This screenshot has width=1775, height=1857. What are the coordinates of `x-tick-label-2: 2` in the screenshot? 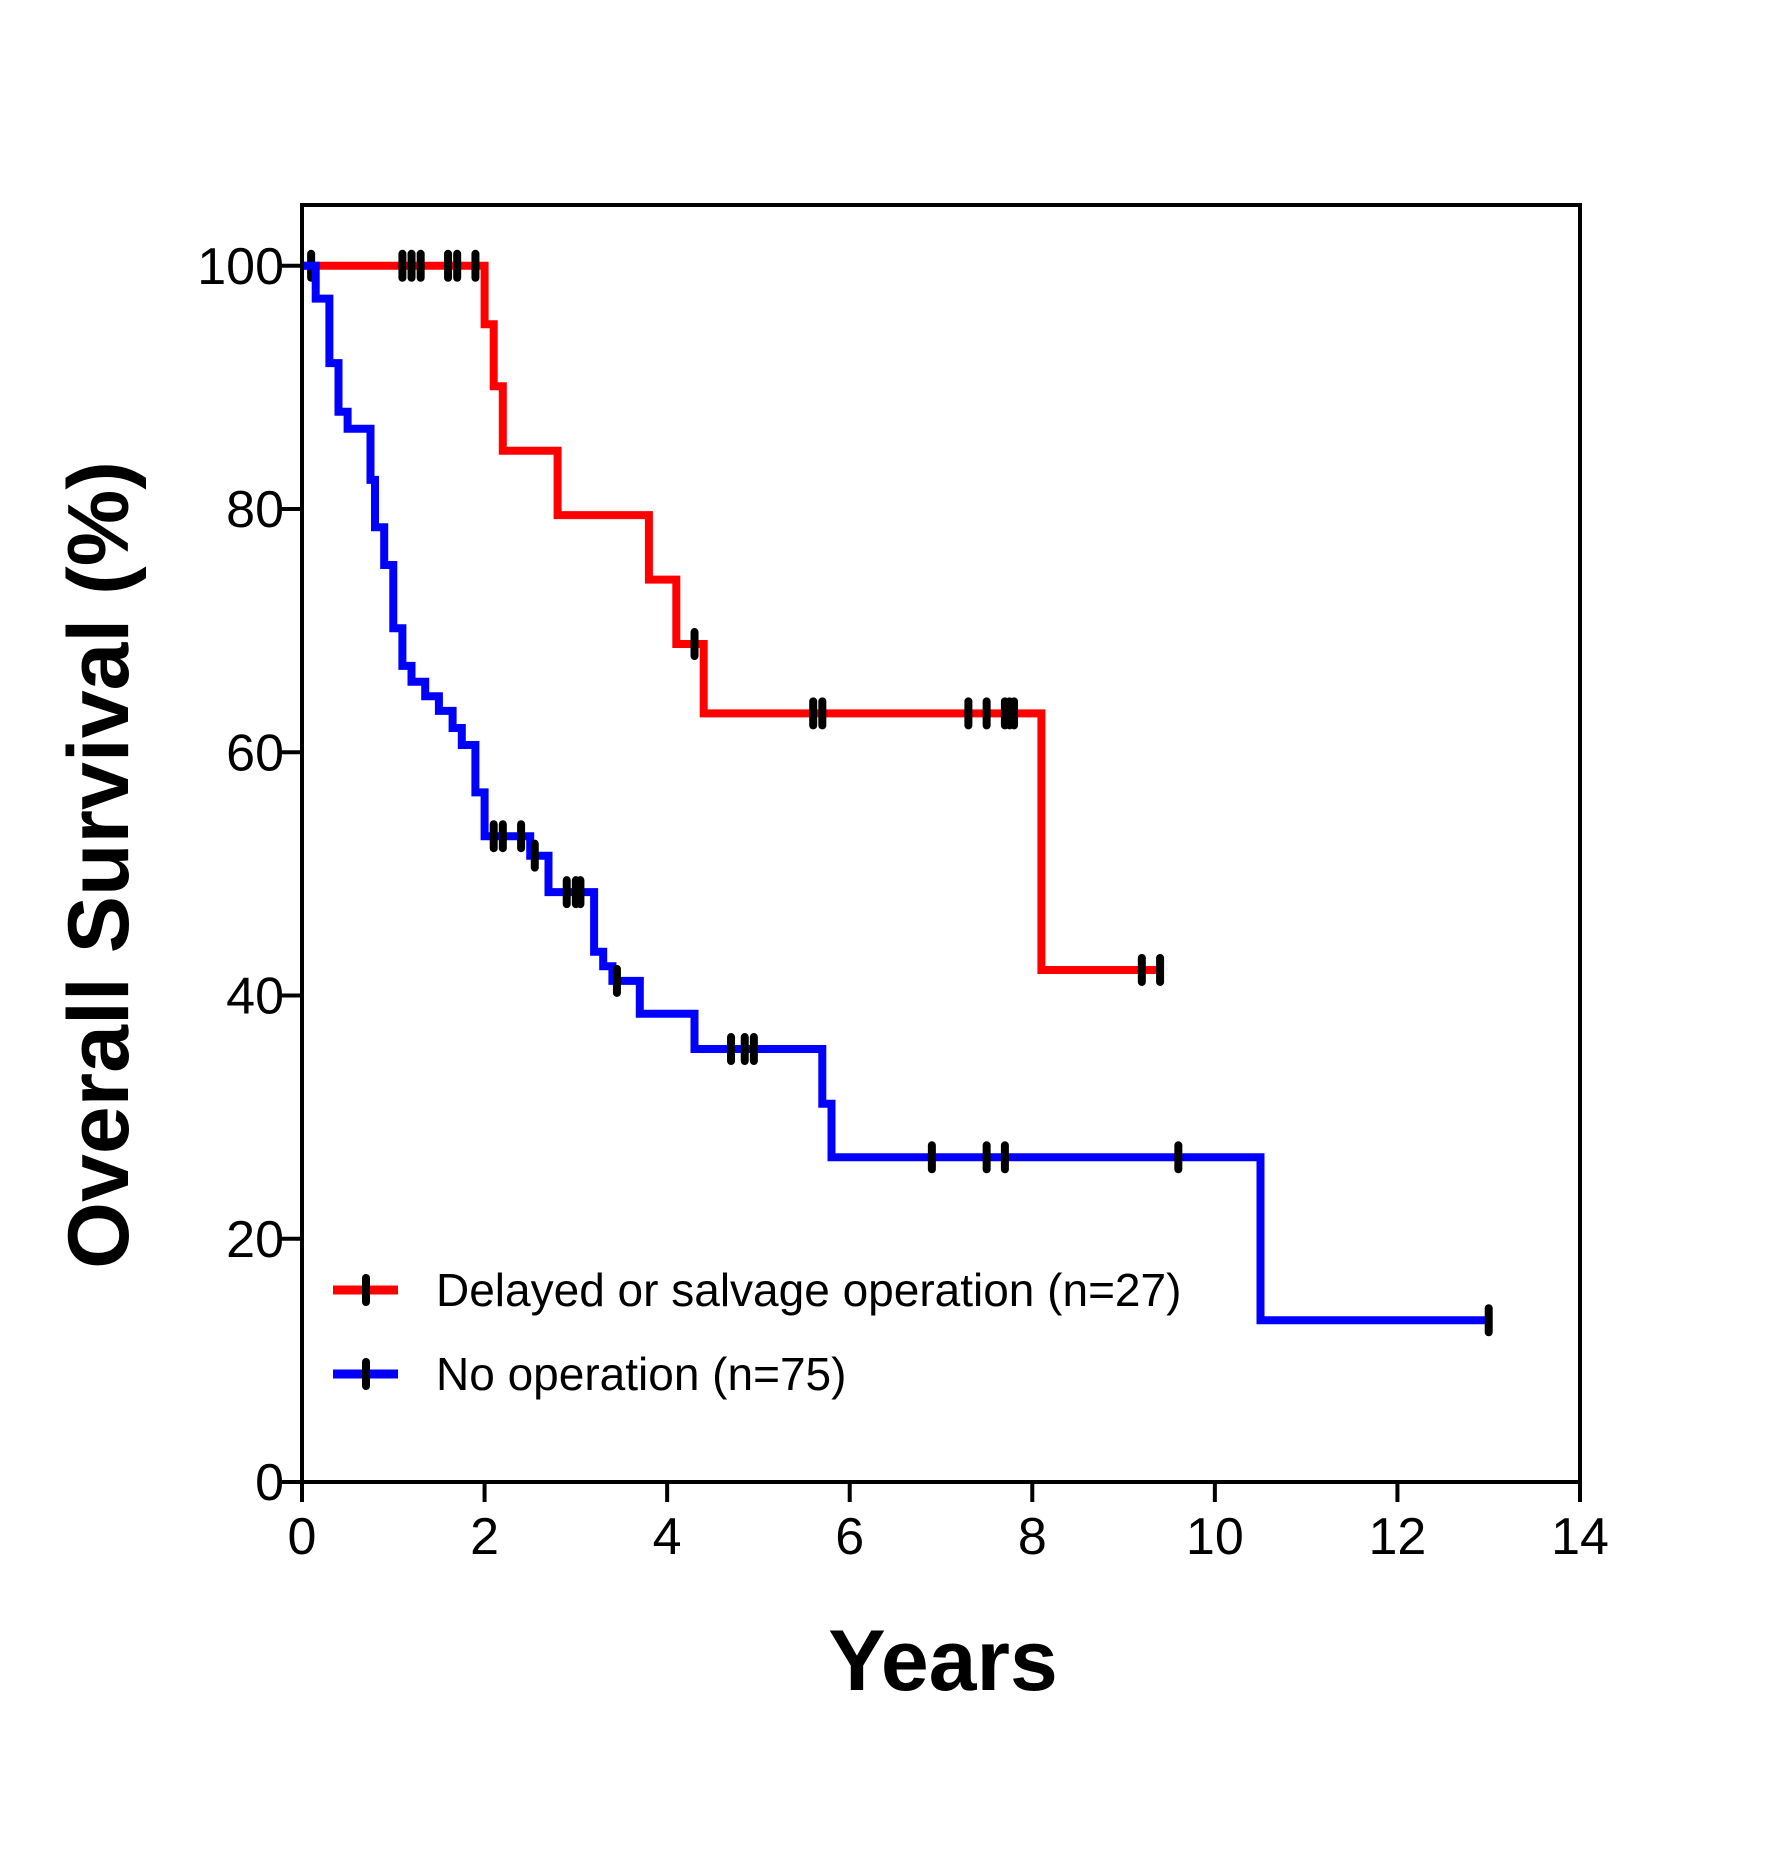 It's located at (484, 1537).